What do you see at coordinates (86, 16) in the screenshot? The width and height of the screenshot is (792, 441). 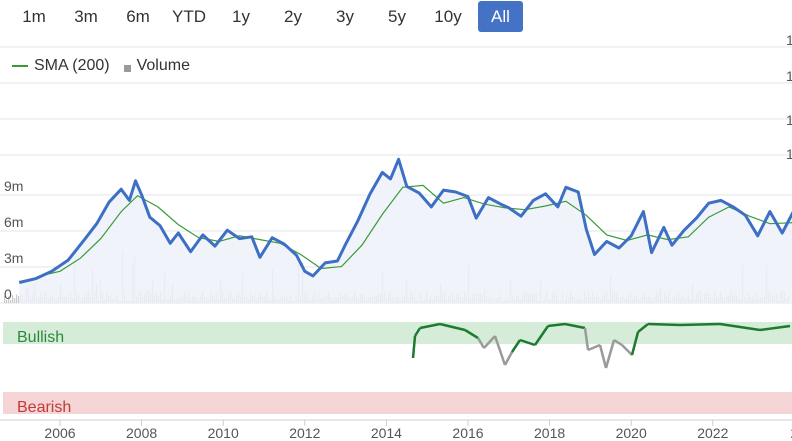 I see `range-3m-button: 3m` at bounding box center [86, 16].